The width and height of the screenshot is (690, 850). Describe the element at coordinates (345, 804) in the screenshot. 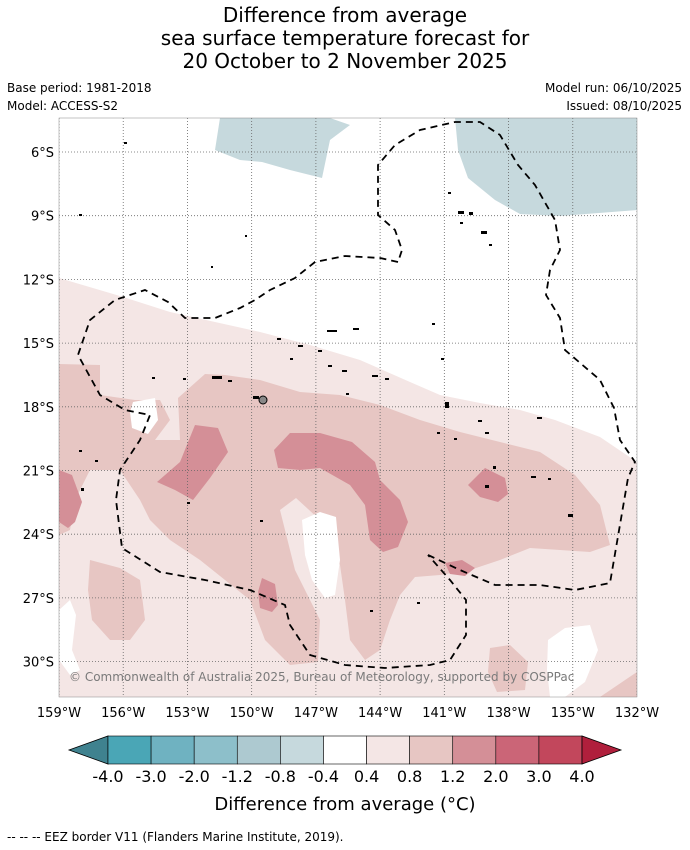

I see `colorbar-title: Difference from average (°C)` at that location.